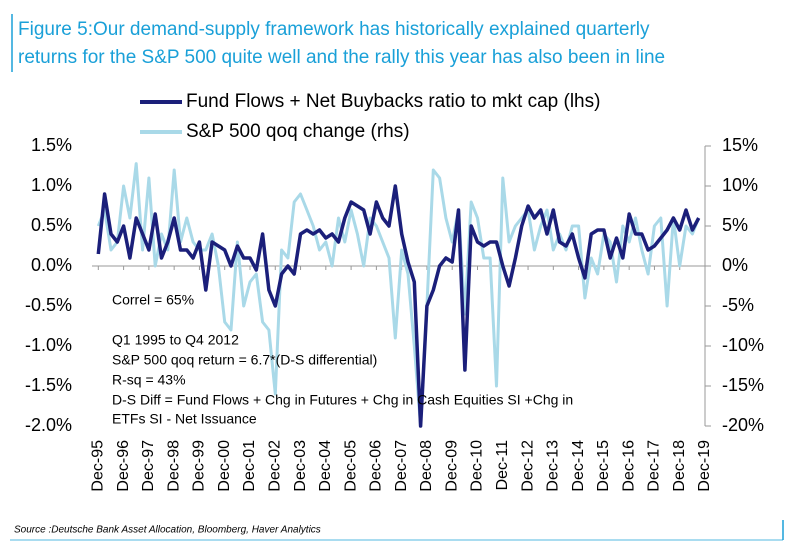 The image size is (801, 555). What do you see at coordinates (740, 145) in the screenshot?
I see `y2-tick-label: 15%` at bounding box center [740, 145].